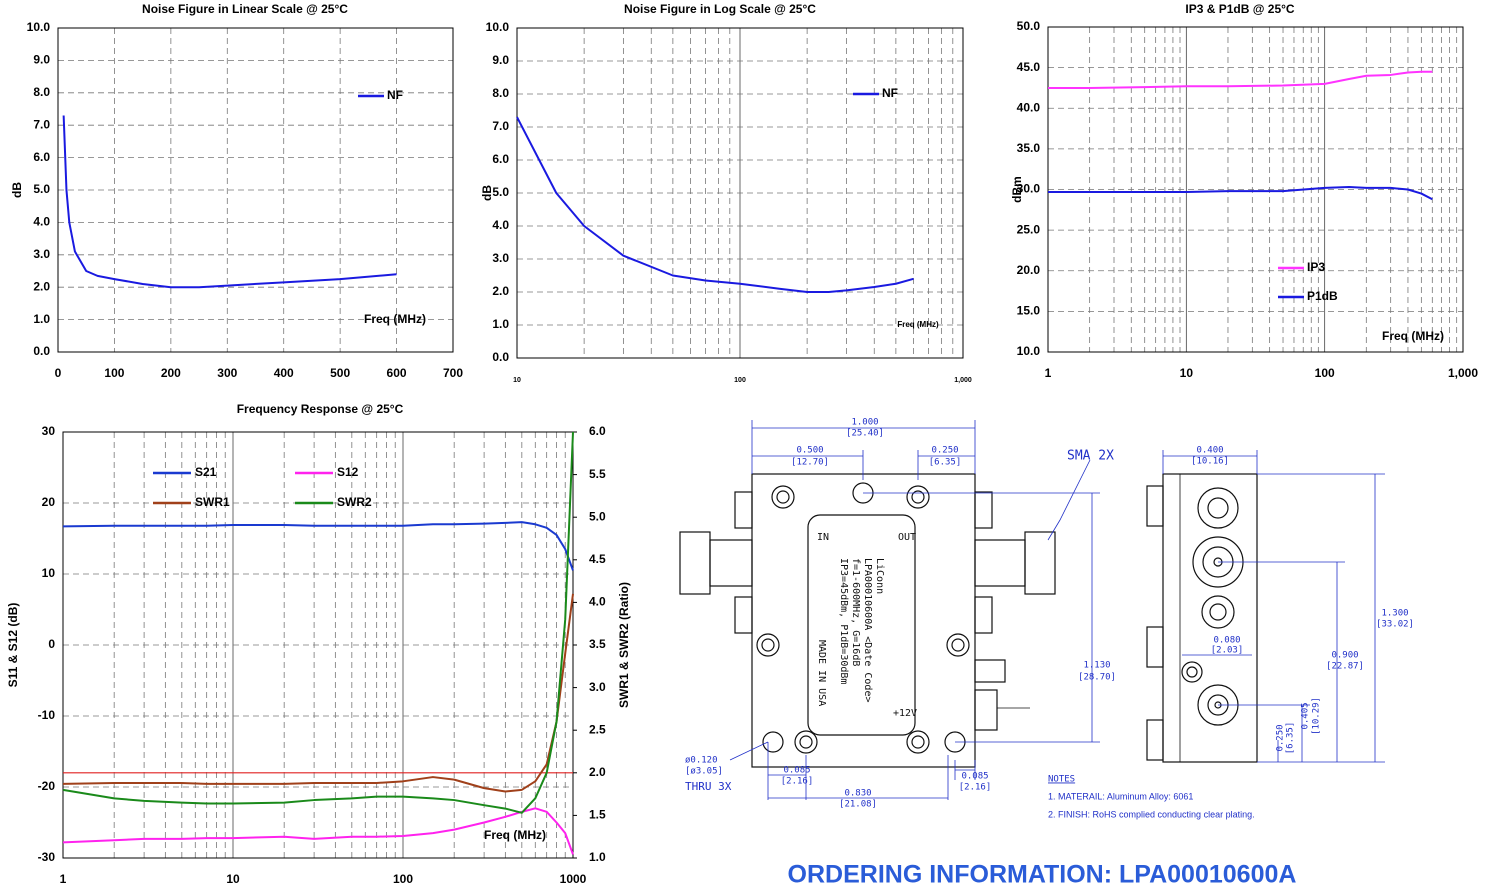  Describe the element at coordinates (1029, 107) in the screenshot. I see `y-tick-label: 40.0` at that location.